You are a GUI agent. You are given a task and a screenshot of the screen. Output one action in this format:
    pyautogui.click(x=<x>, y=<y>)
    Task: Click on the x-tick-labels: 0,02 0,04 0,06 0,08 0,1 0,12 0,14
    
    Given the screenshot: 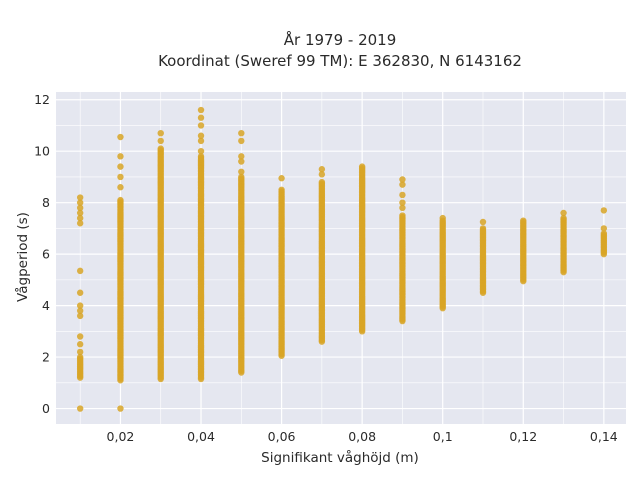 What is the action you would take?
    pyautogui.click(x=362, y=436)
    